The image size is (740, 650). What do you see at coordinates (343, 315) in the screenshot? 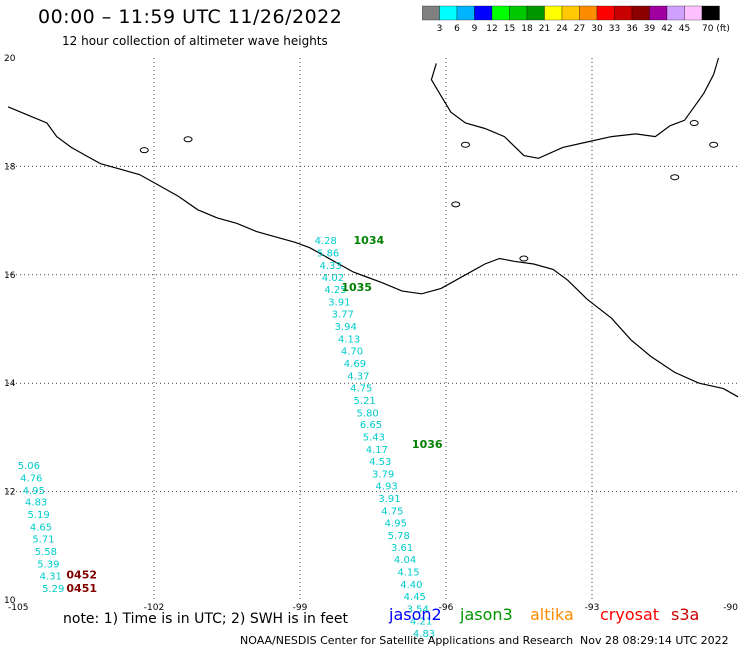
I see `wave-height-value: 3.77` at bounding box center [343, 315].